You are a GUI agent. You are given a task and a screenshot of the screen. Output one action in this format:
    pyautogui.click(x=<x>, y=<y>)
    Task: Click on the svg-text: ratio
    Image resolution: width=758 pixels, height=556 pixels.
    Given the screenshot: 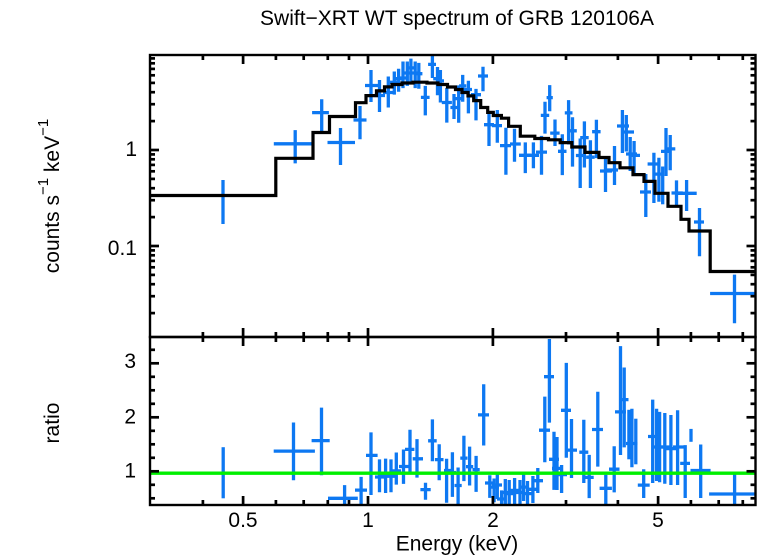 What is the action you would take?
    pyautogui.click(x=52, y=423)
    